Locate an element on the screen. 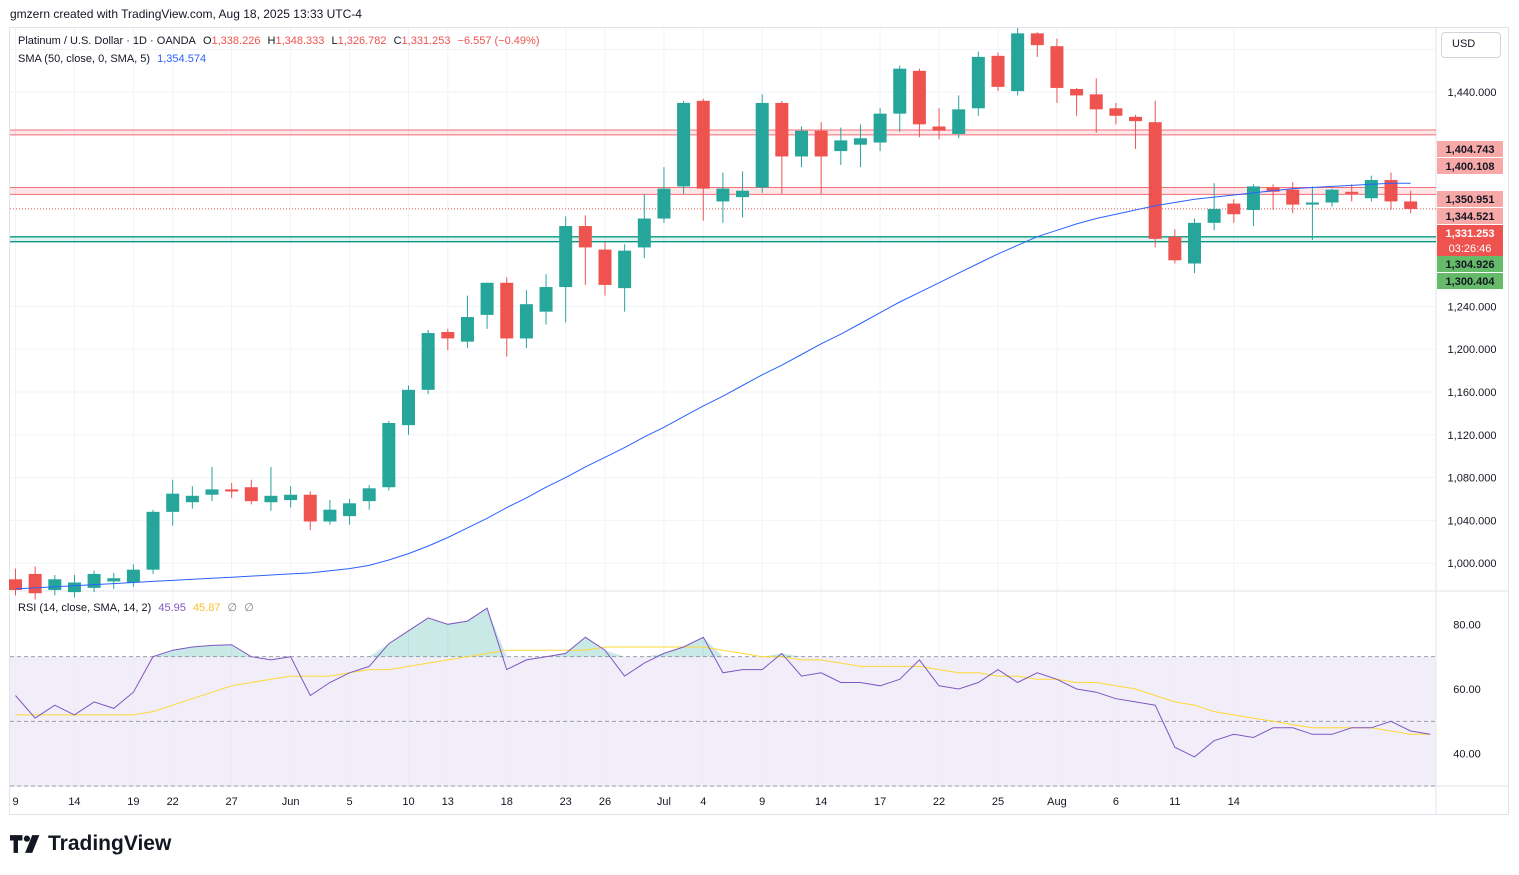 This screenshot has height=875, width=1519. x-tick-label: Jun is located at coordinates (291, 802).